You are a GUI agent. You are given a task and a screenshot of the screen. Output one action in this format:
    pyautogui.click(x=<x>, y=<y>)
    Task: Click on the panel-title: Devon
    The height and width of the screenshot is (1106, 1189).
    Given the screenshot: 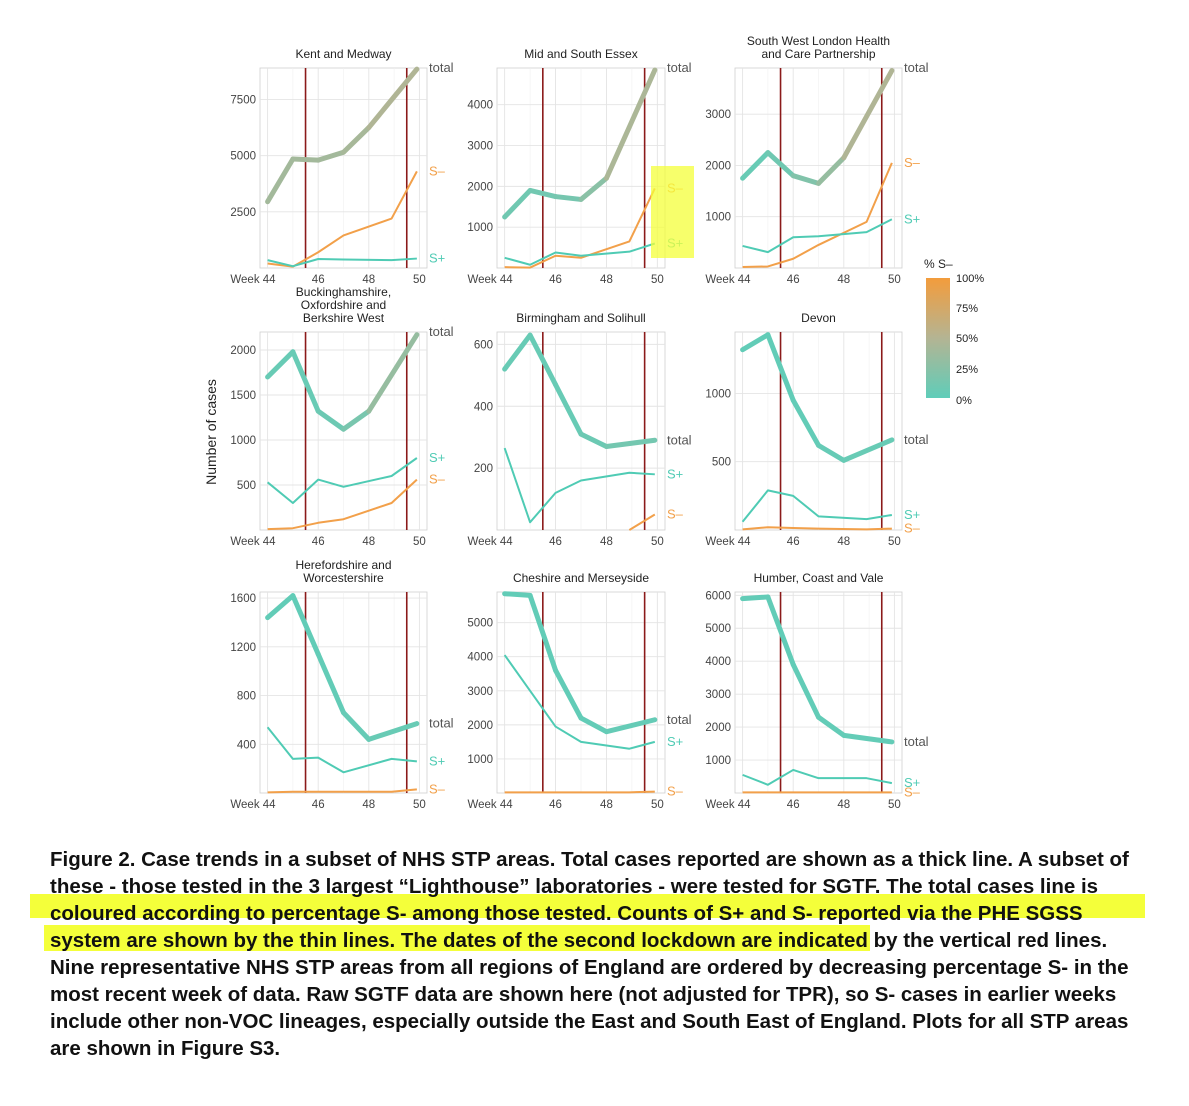 What is the action you would take?
    pyautogui.click(x=818, y=318)
    